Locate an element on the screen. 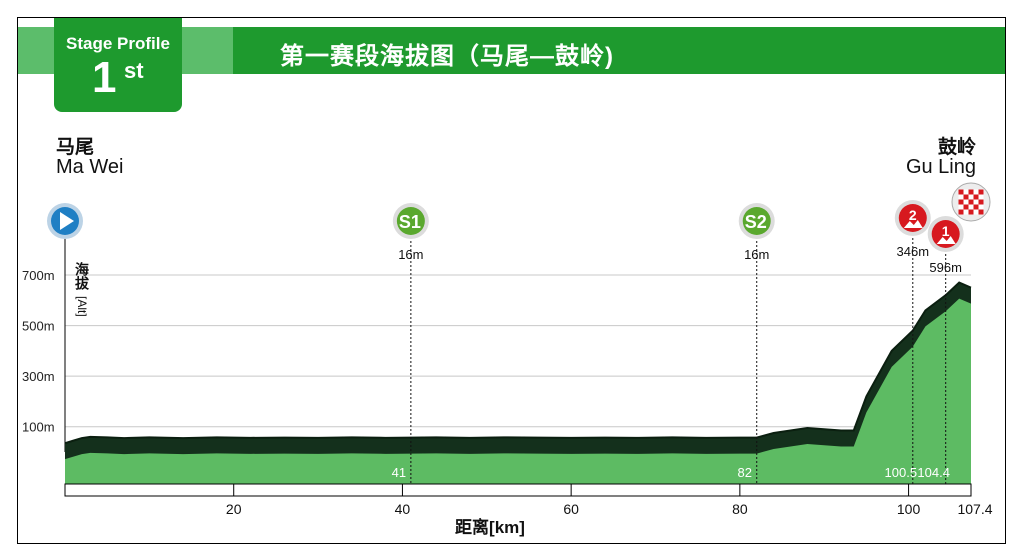 The image size is (1024, 554). badge-number: 1 is located at coordinates (104, 77).